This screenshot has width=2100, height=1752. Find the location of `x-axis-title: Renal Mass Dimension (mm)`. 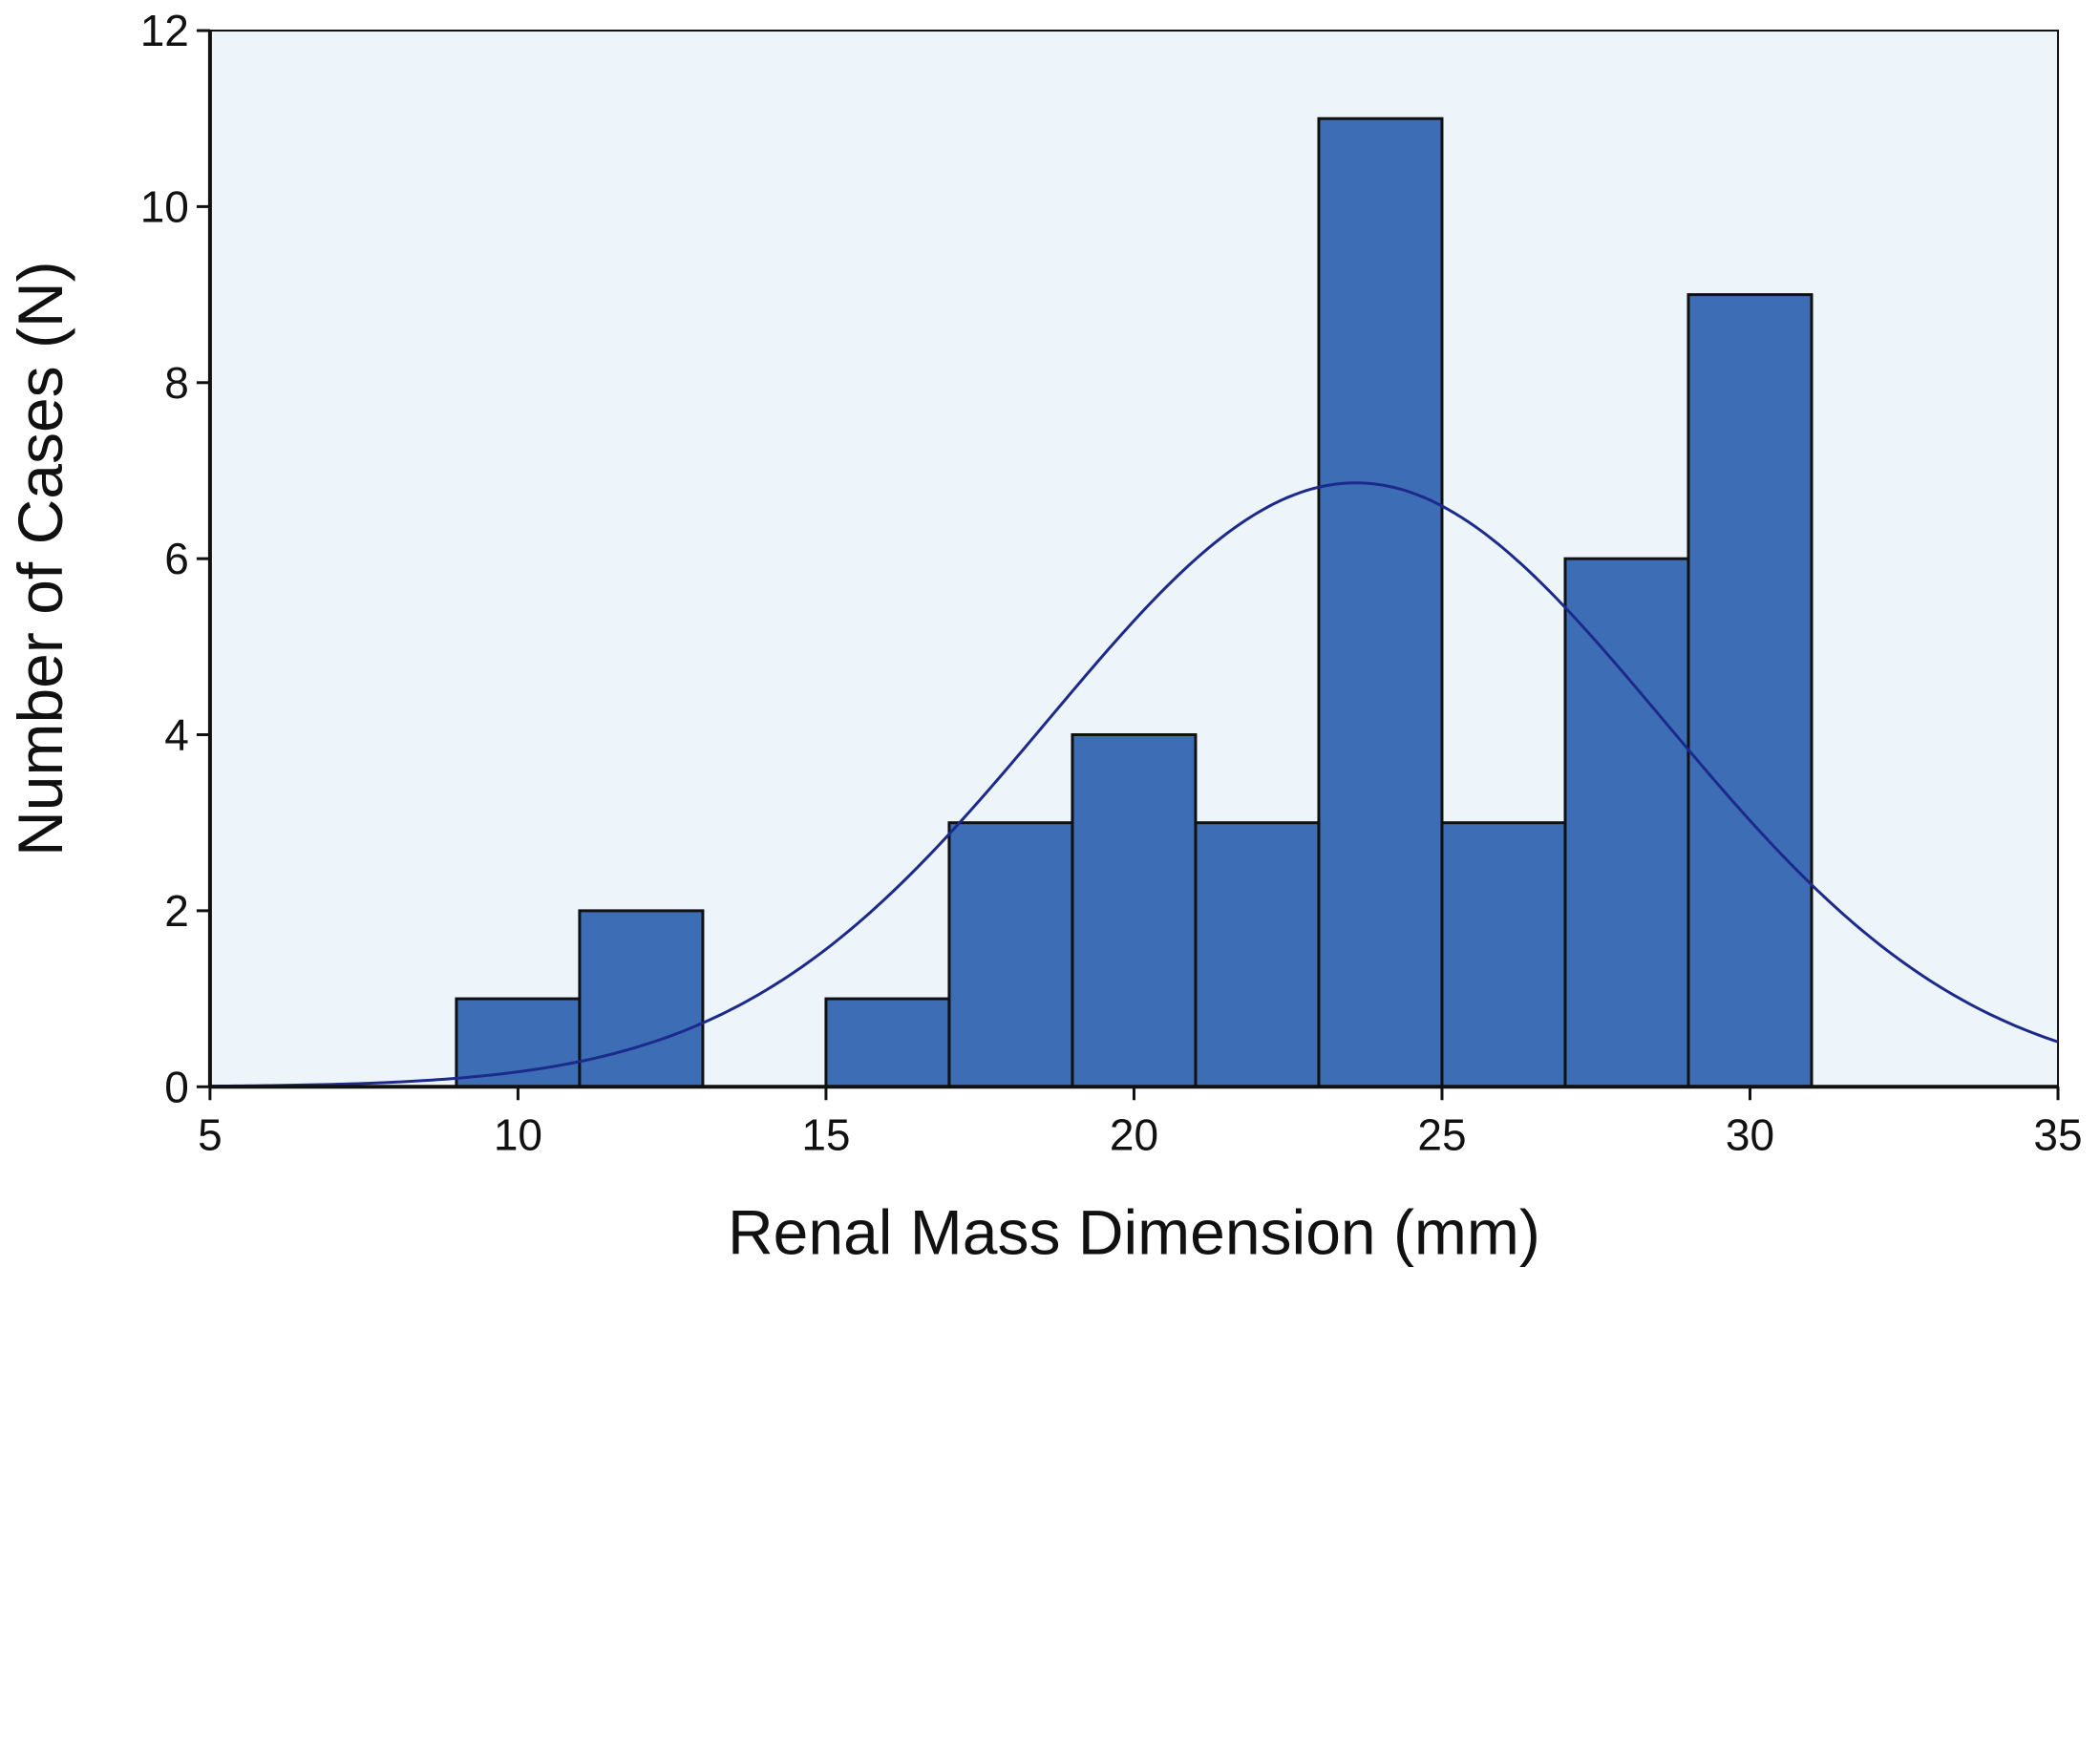

x-axis-title: Renal Mass Dimension (mm) is located at coordinates (1134, 1231).